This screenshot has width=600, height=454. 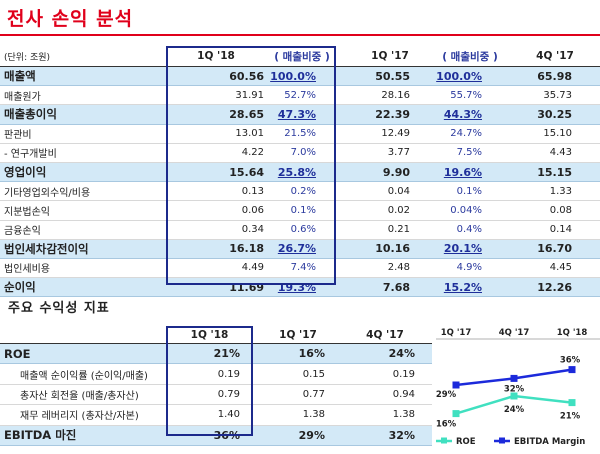 What do you see at coordinates (216, 354) in the screenshot?
I see `table-row: ROE 21% 16% 24%` at bounding box center [216, 354].